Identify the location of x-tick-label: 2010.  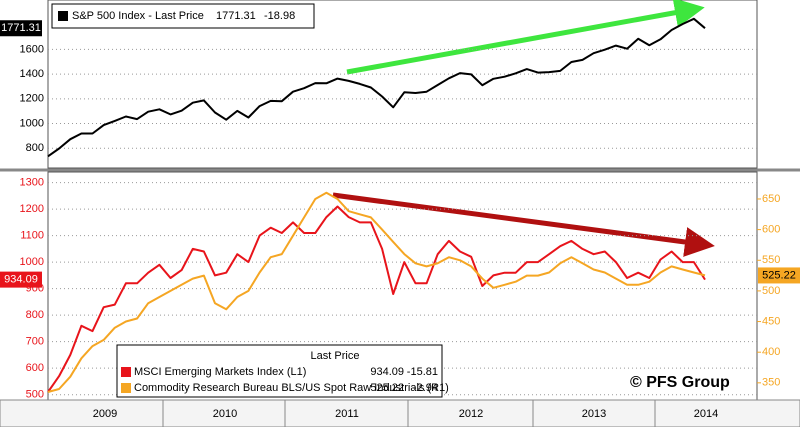
(225, 414).